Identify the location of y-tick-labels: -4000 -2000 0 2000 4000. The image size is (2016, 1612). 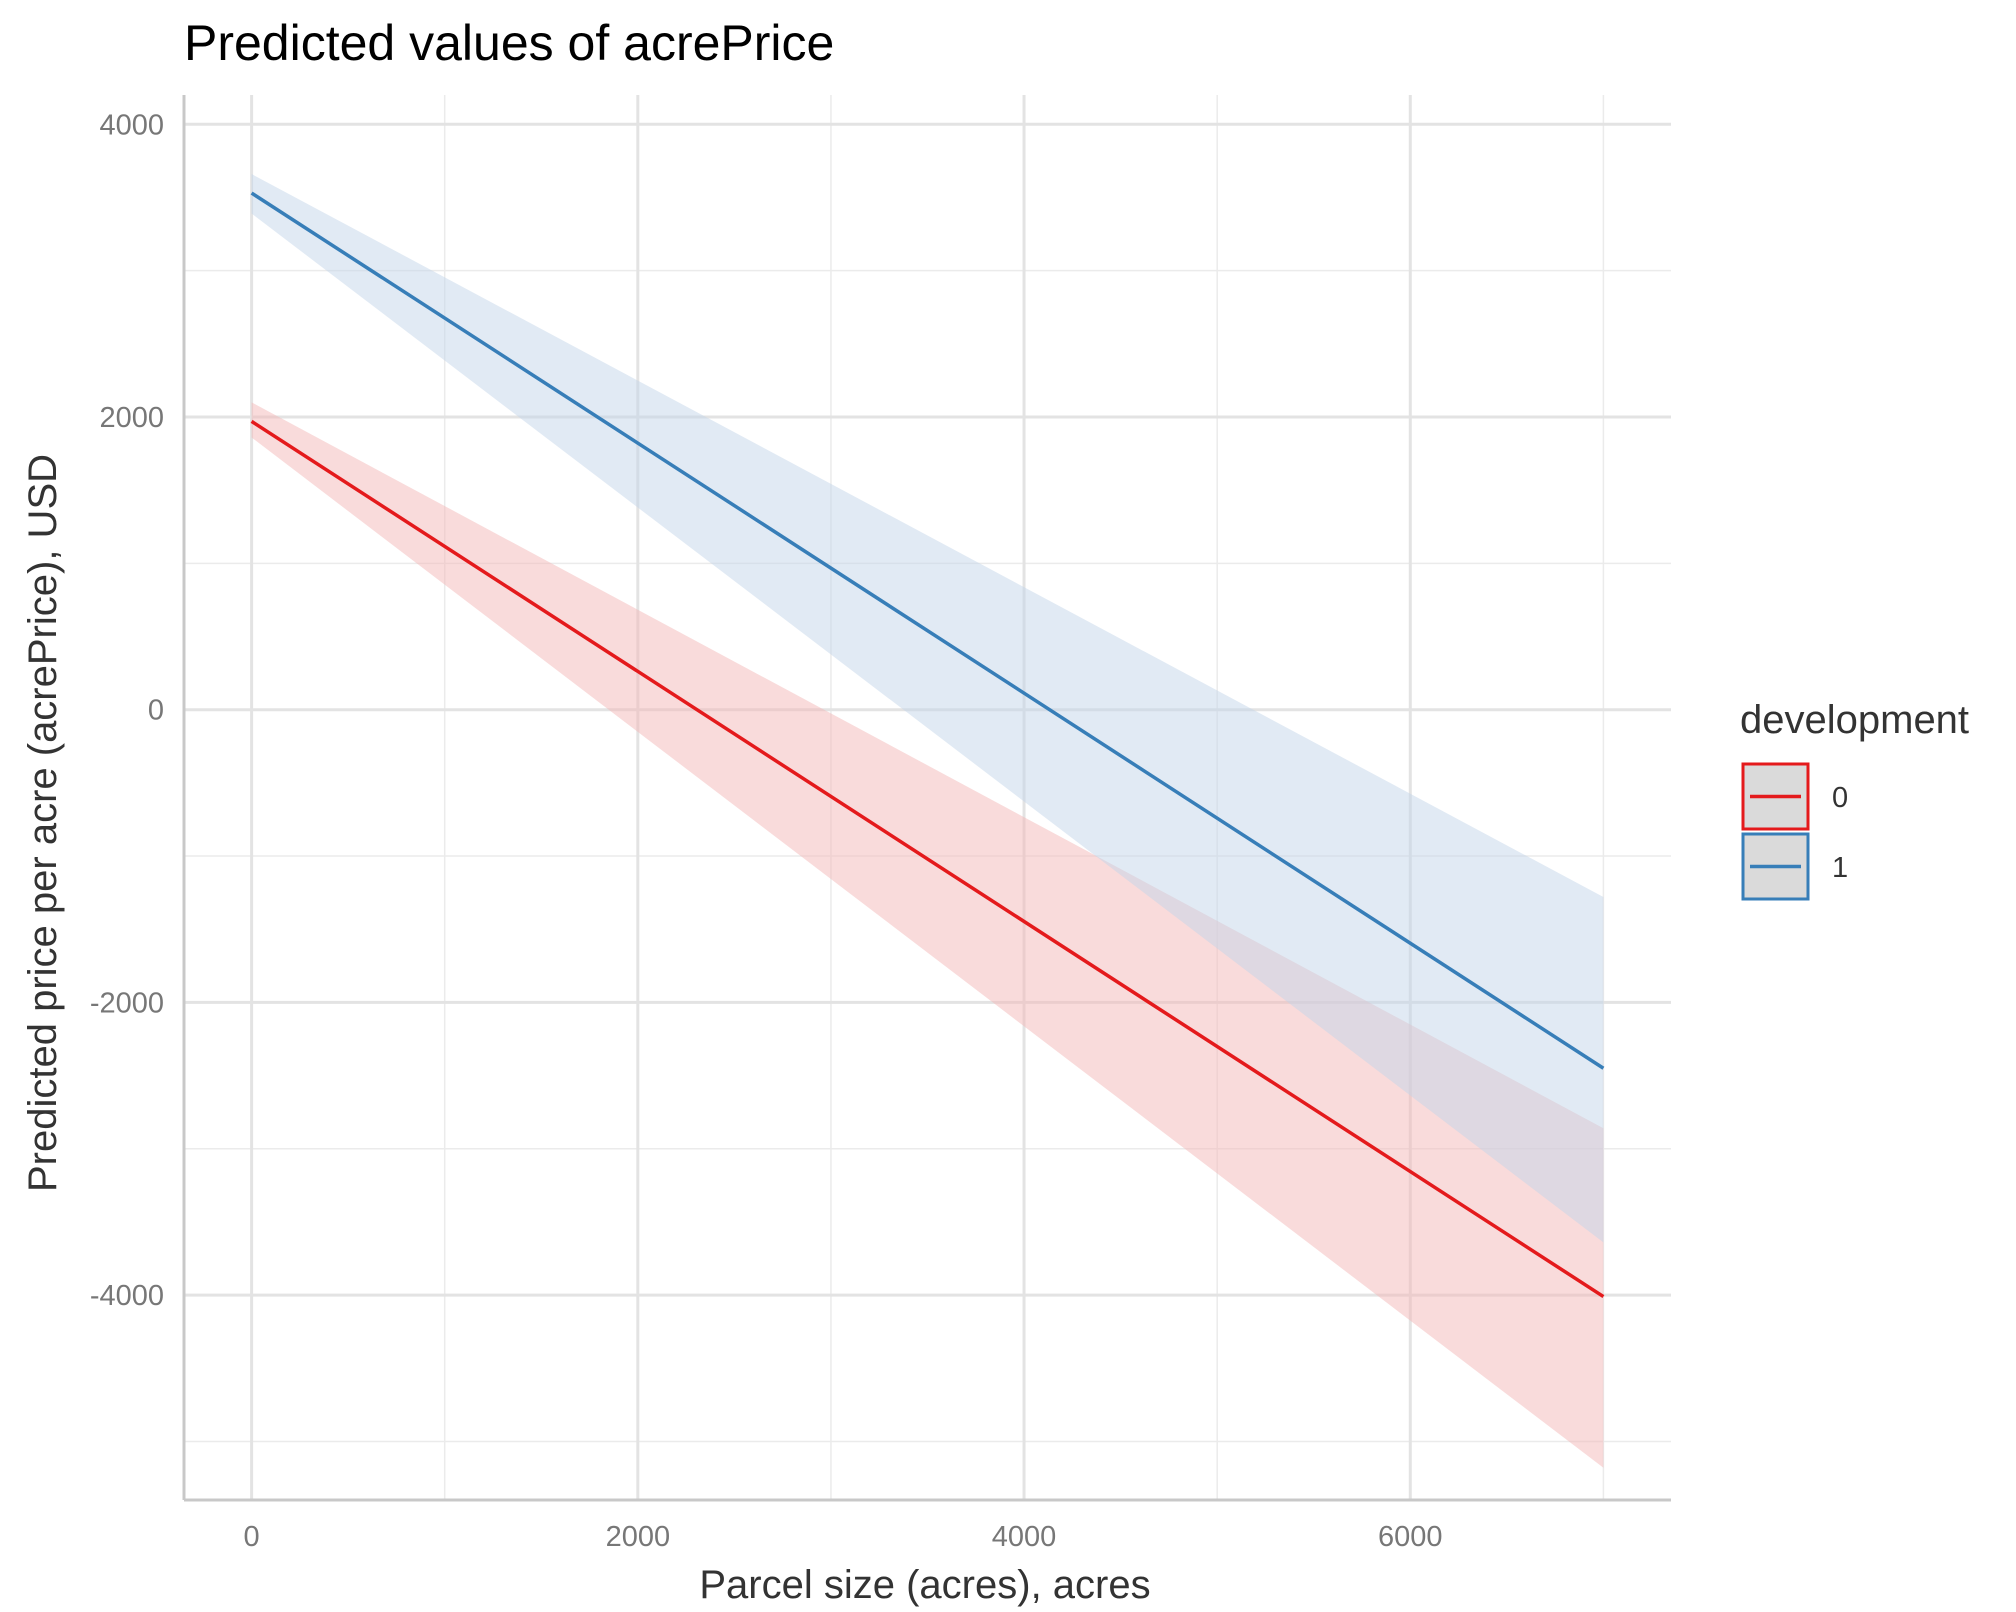
(127, 710).